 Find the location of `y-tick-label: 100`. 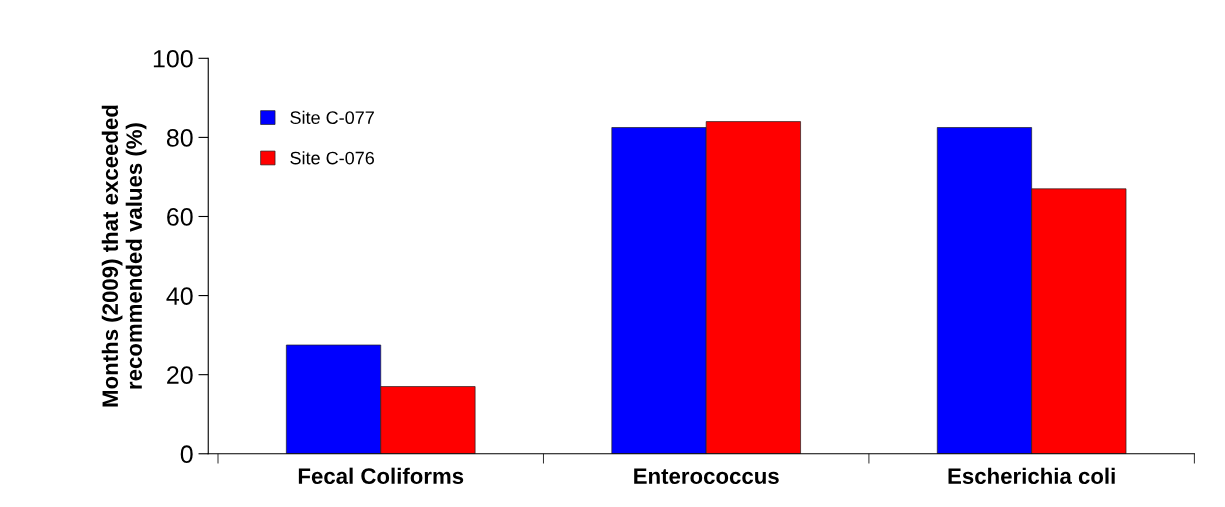

y-tick-label: 100 is located at coordinates (173, 58).